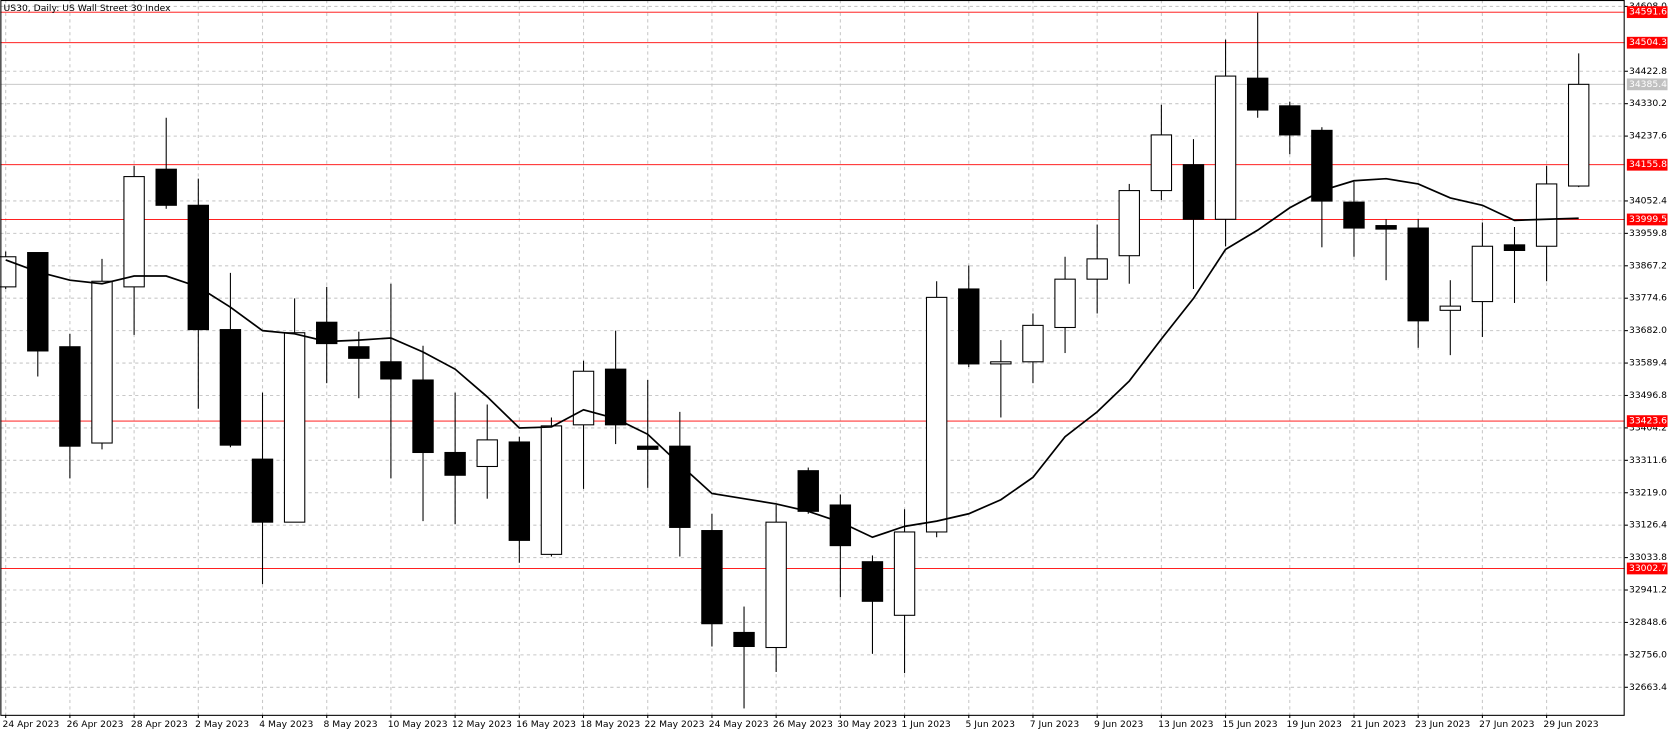 Image resolution: width=1670 pixels, height=733 pixels. Describe the element at coordinates (418, 724) in the screenshot. I see `x-tick-label: 10 May 2023` at that location.